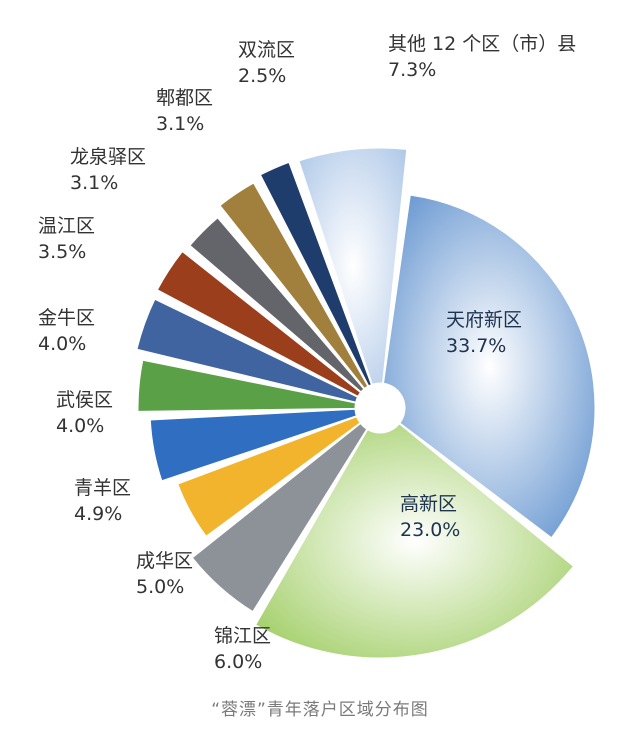 The image size is (640, 732). What do you see at coordinates (164, 561) in the screenshot?
I see `slice-name-label: 成华区` at bounding box center [164, 561].